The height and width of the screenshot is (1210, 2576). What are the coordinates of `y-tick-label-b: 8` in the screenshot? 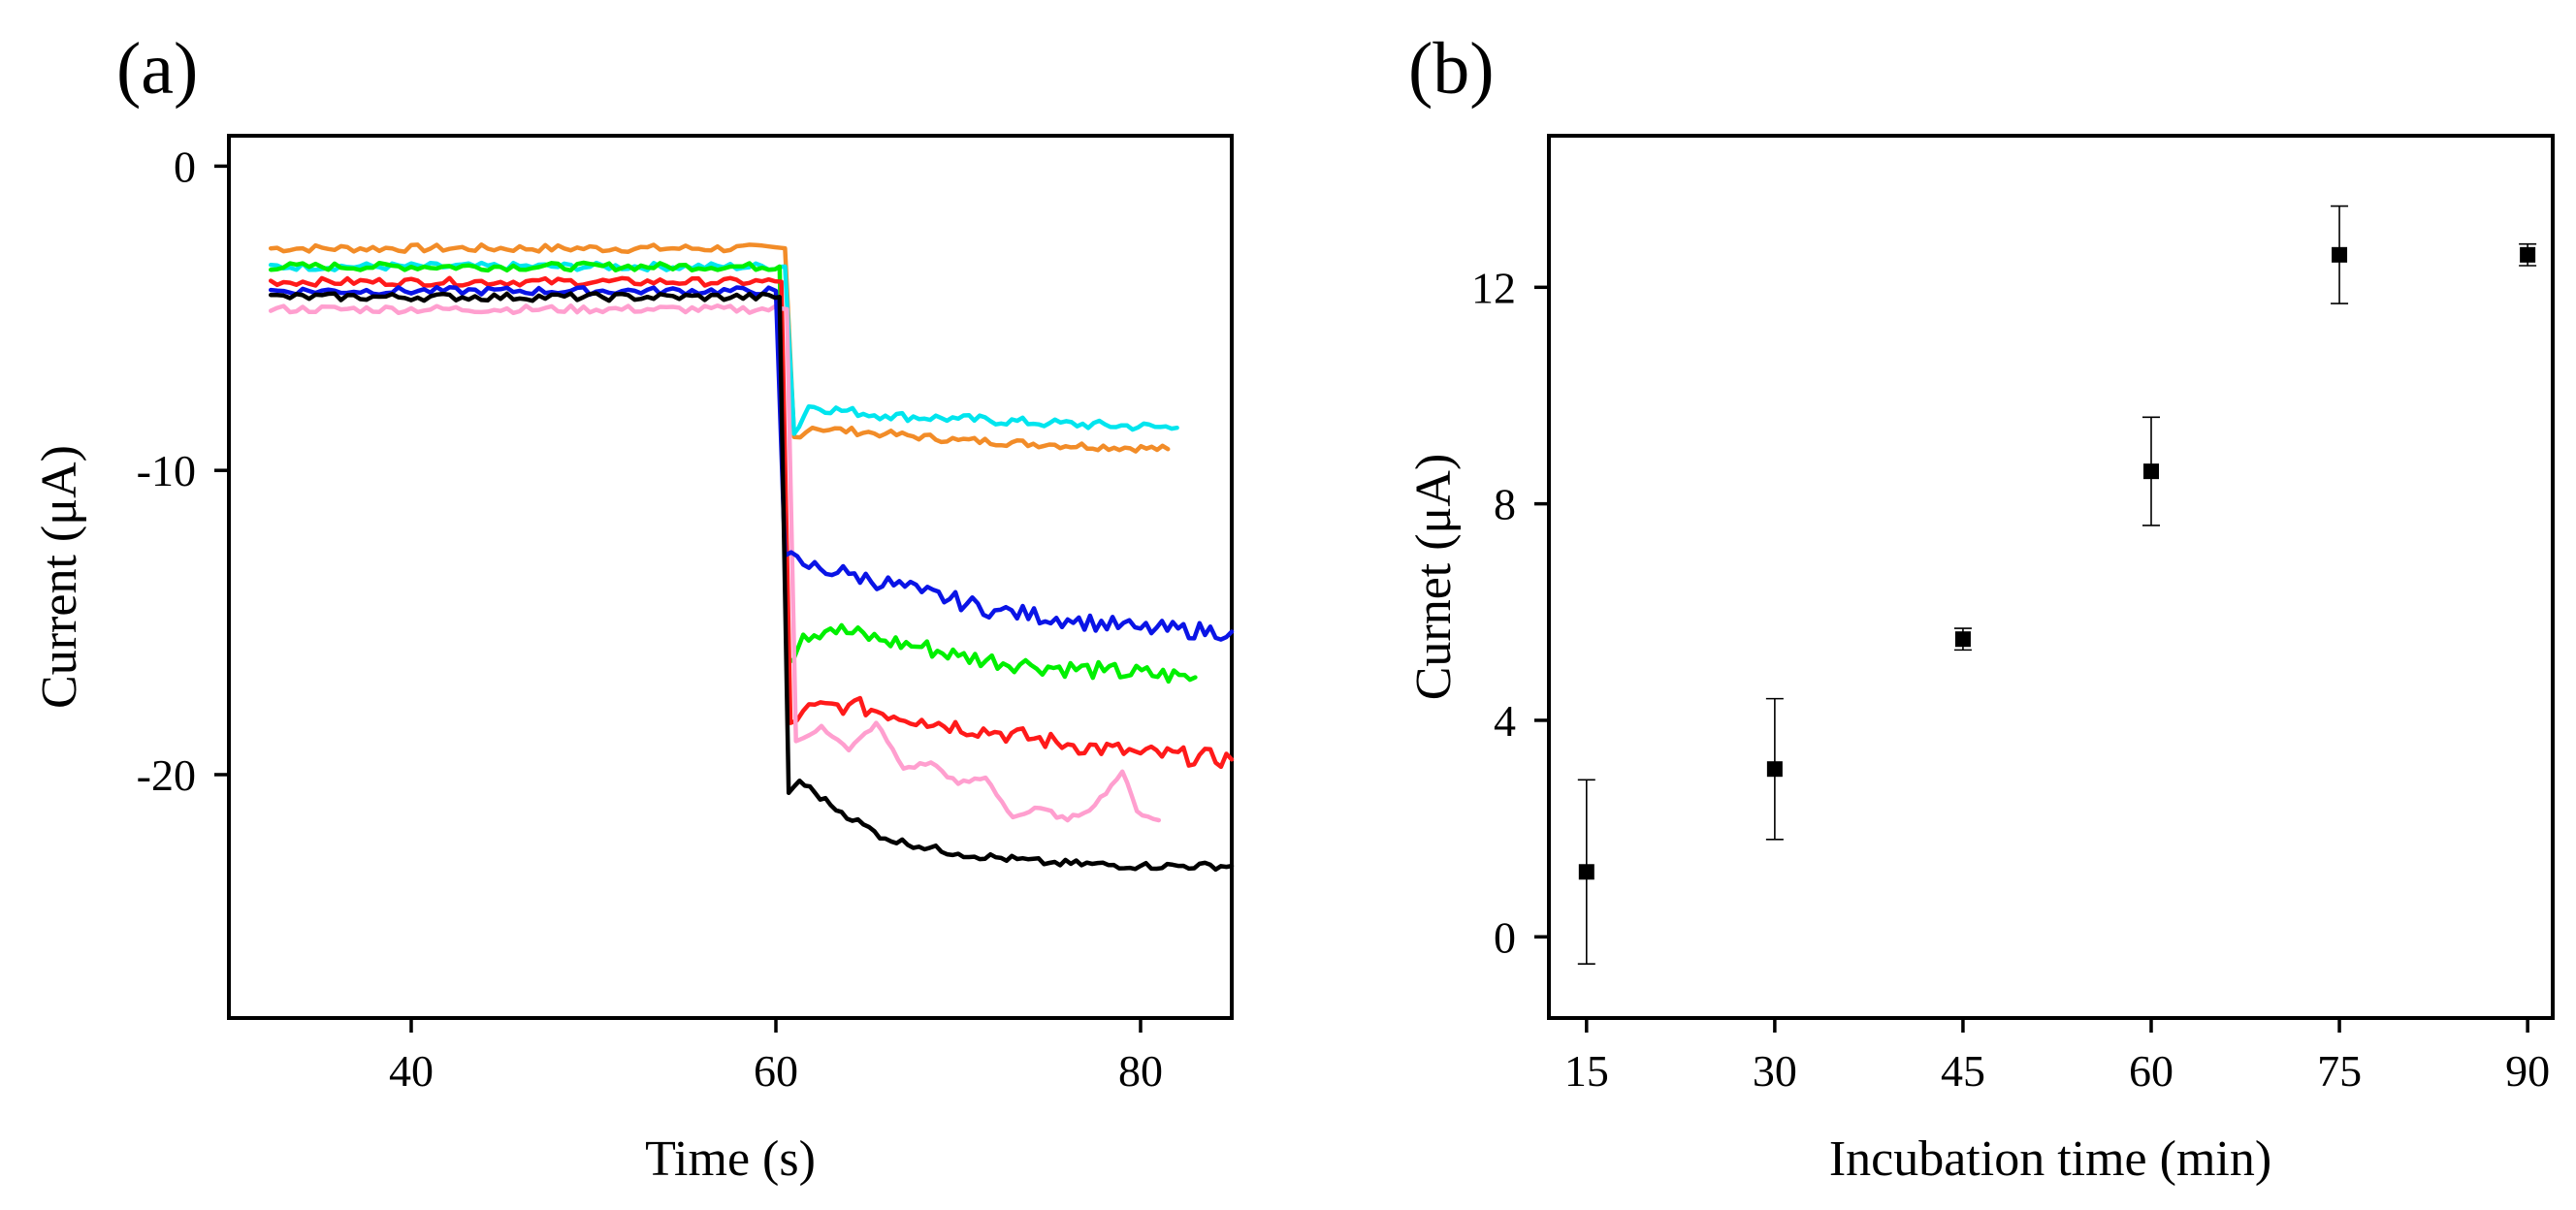 It's located at (1505, 504).